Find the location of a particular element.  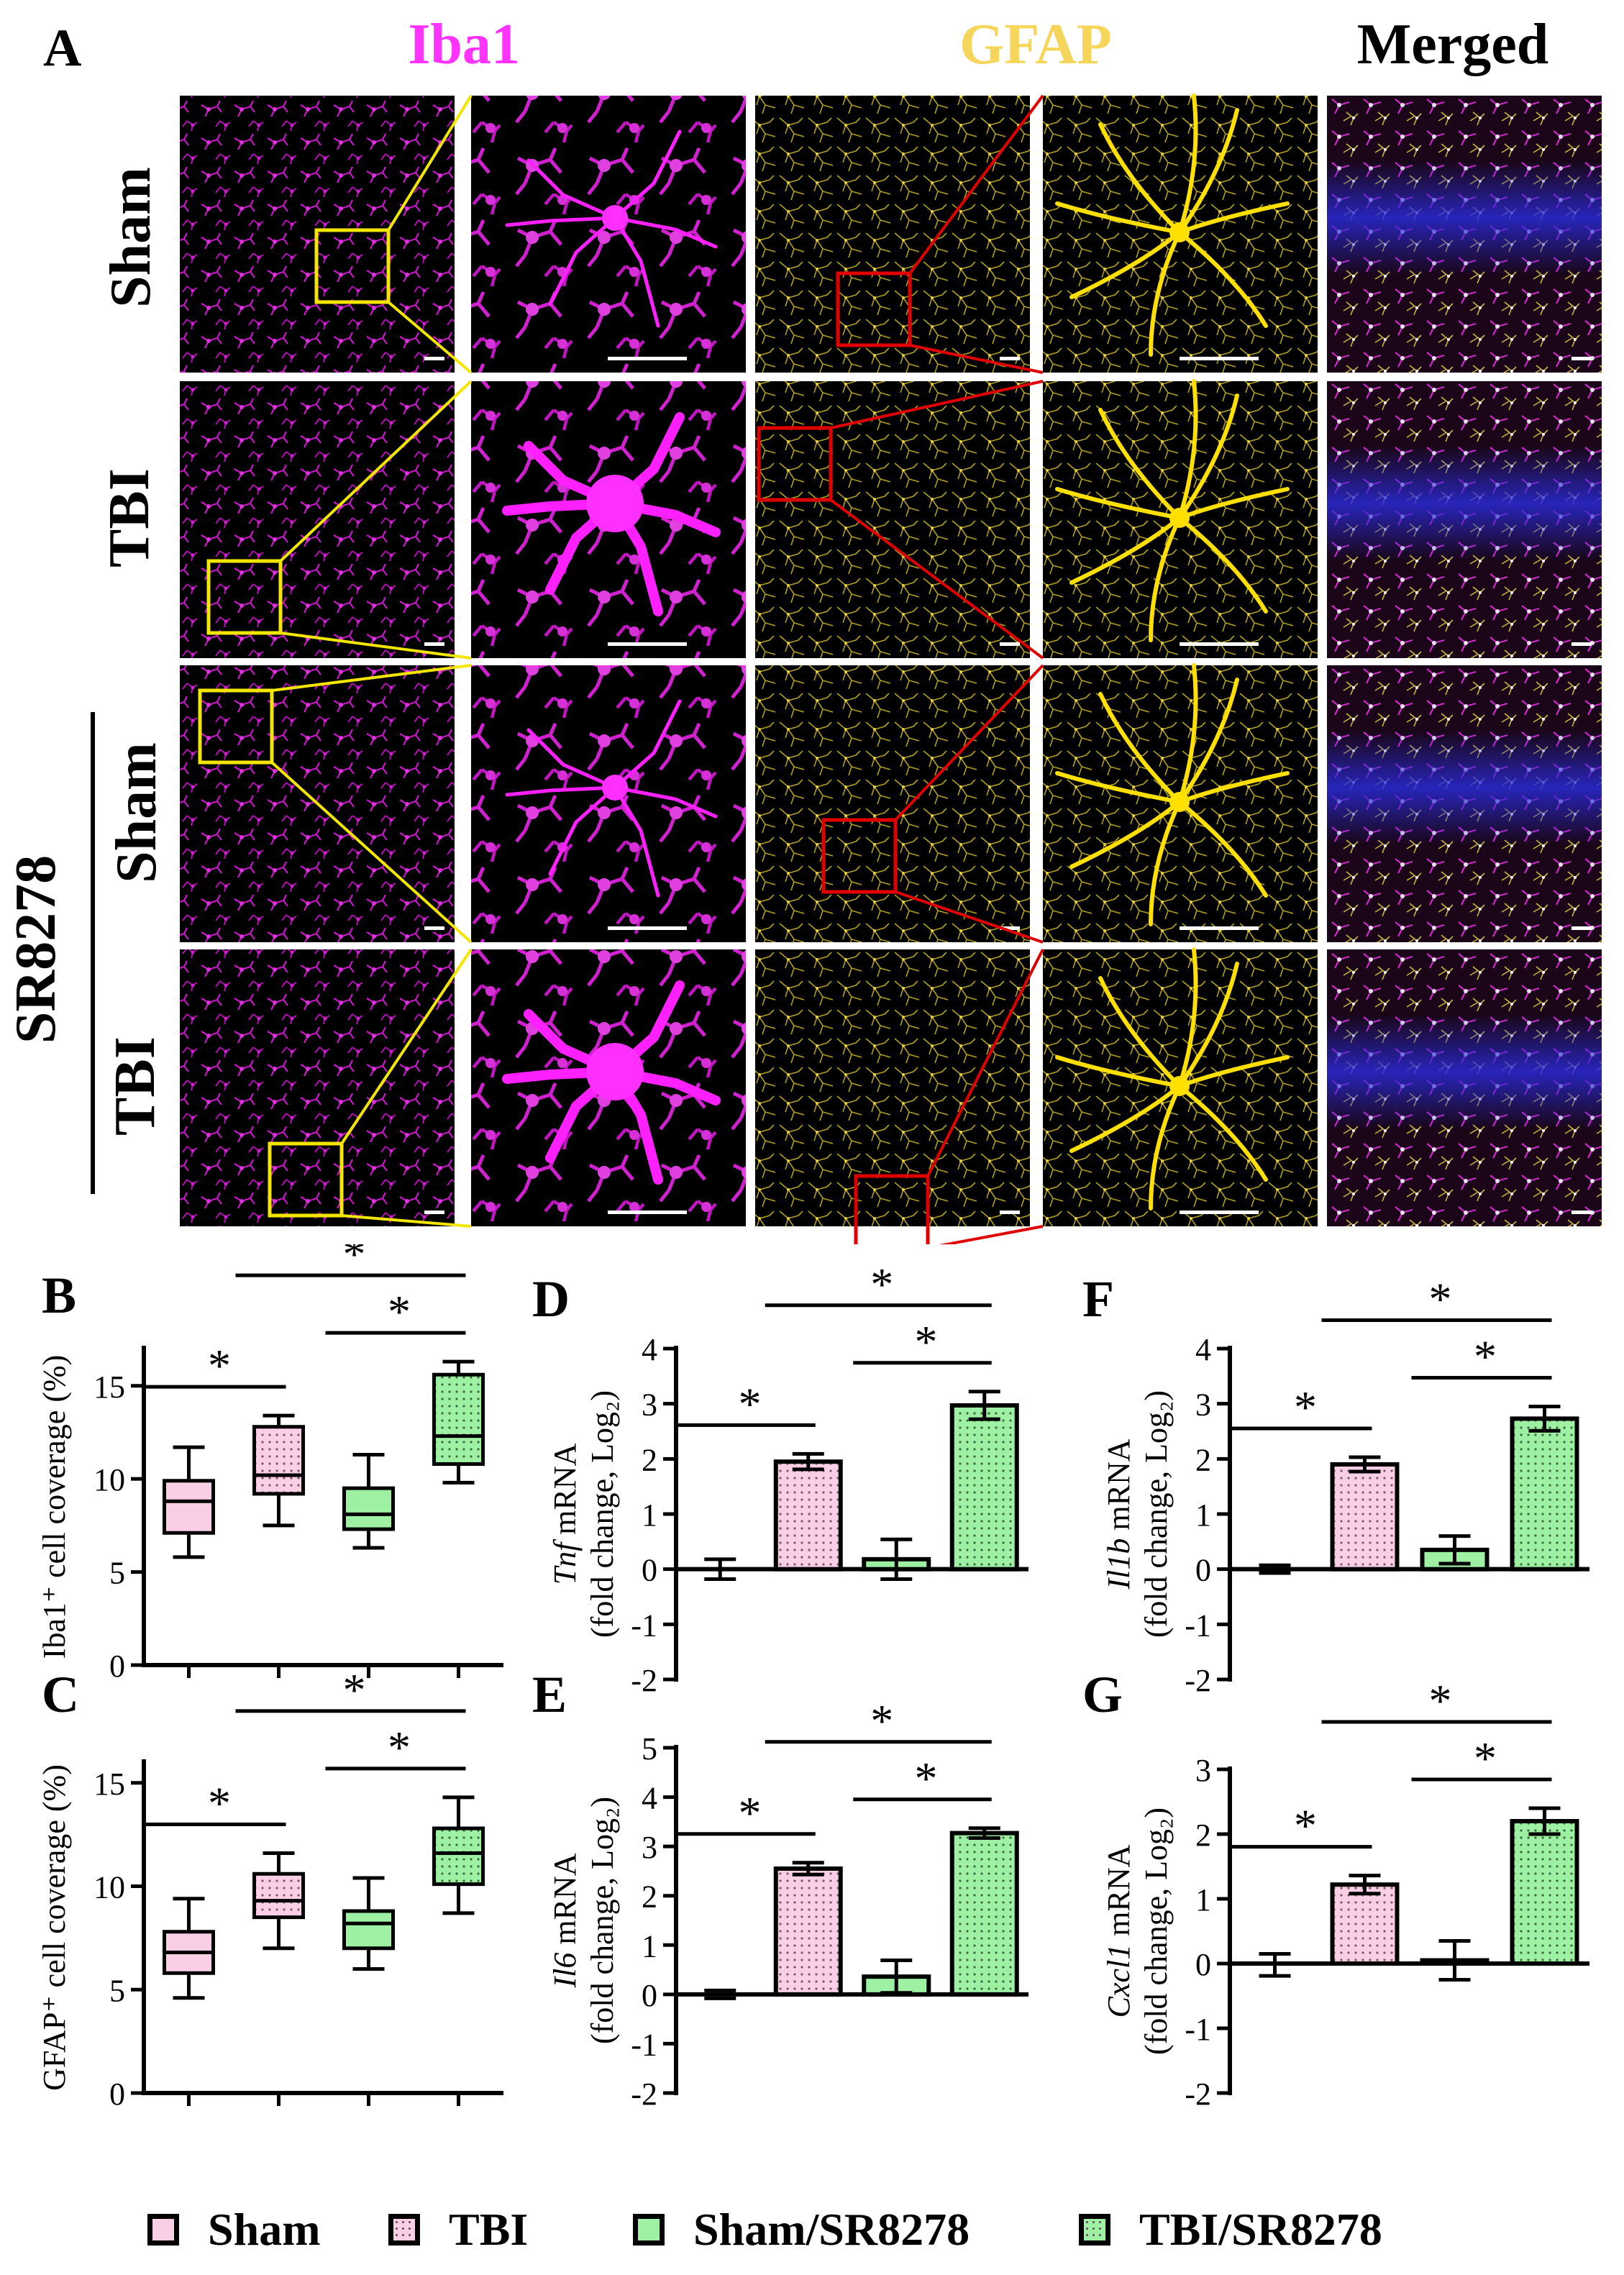

legend-label-tbi: TBI is located at coordinates (489, 2229).